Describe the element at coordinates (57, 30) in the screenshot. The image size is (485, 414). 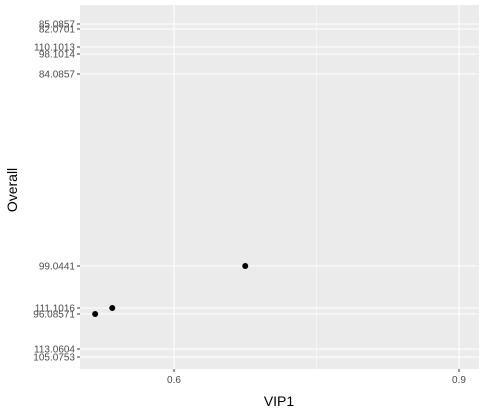
I see `y-tick-label: 82.0701` at that location.